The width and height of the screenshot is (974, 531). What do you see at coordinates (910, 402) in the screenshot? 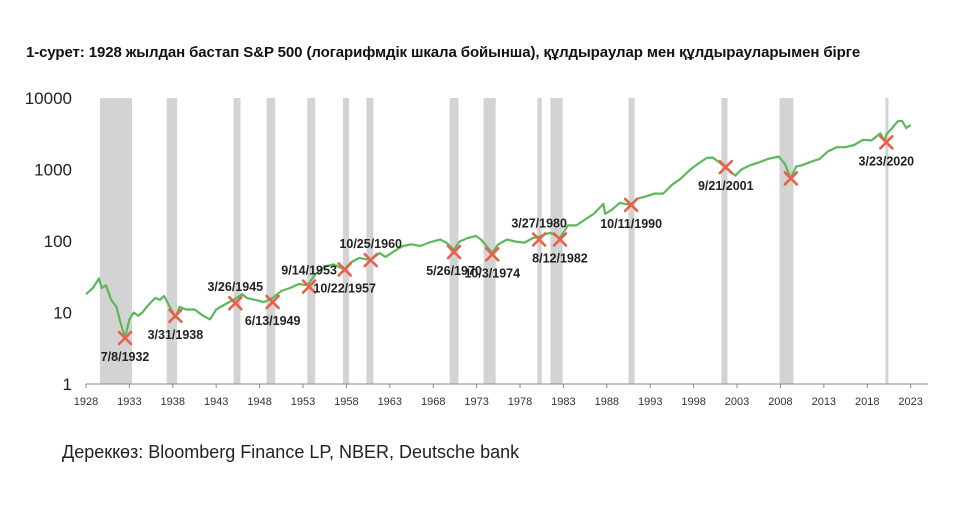
I see `x-tick-label: 2023` at bounding box center [910, 402].